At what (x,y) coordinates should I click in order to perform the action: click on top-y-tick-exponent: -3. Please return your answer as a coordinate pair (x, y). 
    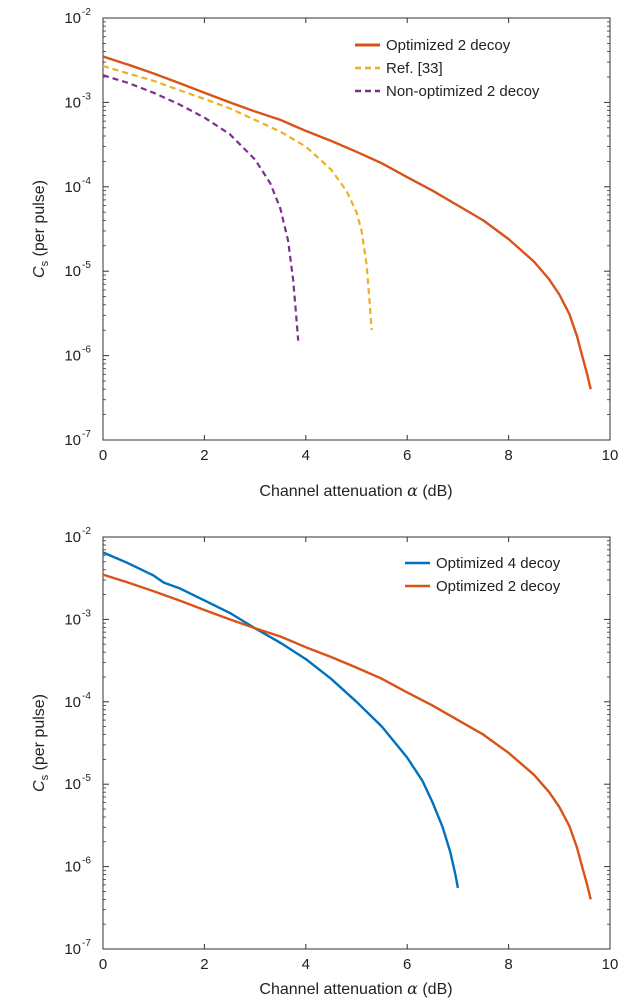
    Looking at the image, I should click on (86, 96).